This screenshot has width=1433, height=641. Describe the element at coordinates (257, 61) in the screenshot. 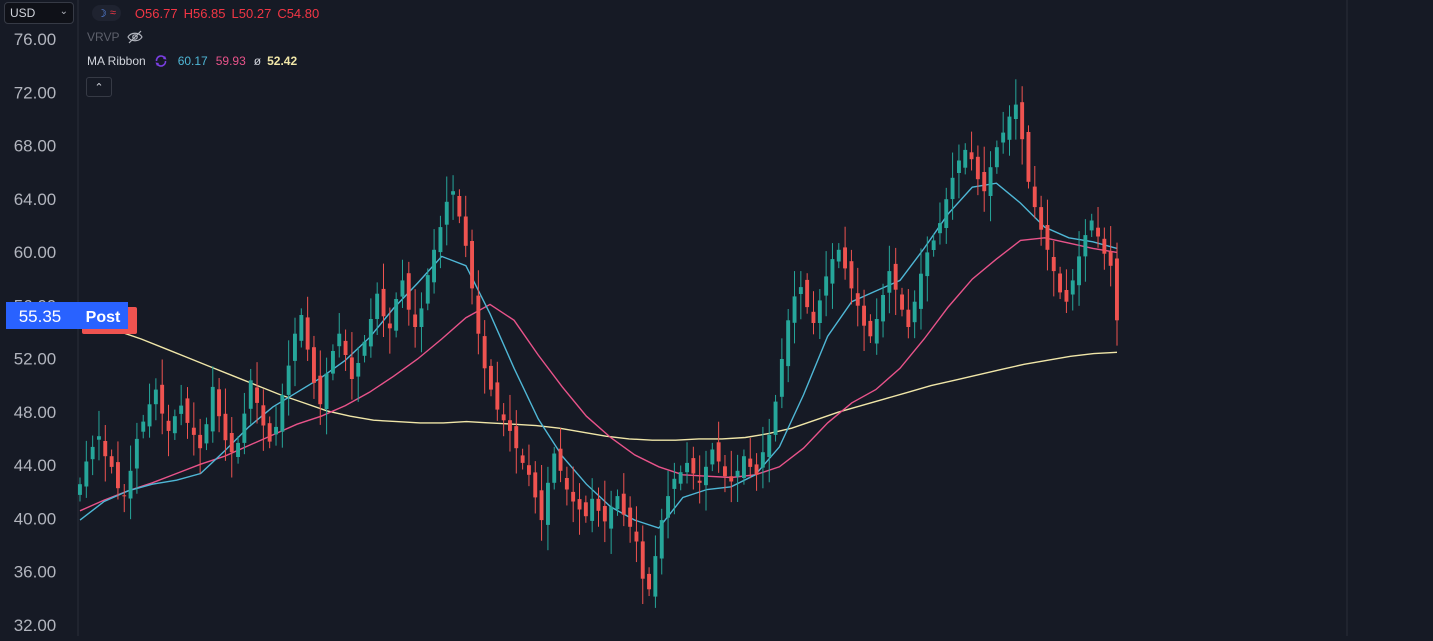

I see `ma-ribbon-separator: ø` at that location.